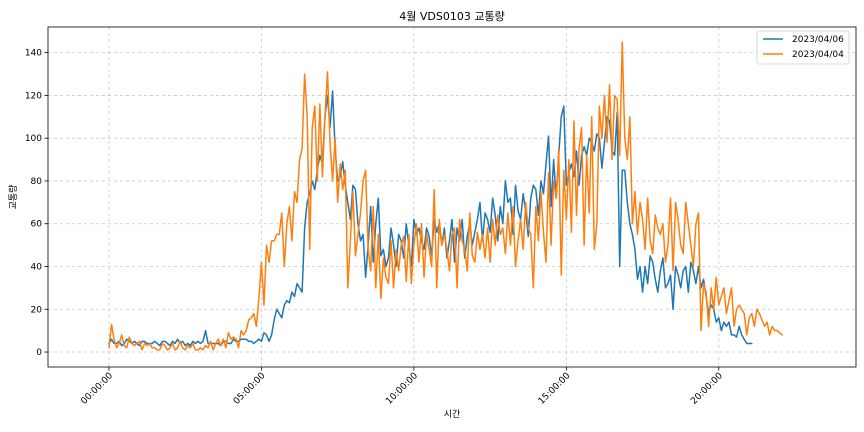 Image resolution: width=864 pixels, height=432 pixels. I want to click on legend-label-2023-04-04: 2023/04/04, so click(818, 55).